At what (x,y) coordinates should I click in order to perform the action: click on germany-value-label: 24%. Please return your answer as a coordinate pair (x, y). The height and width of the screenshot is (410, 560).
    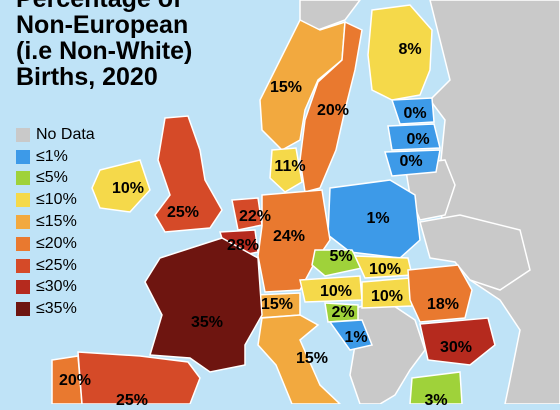
    Looking at the image, I should click on (289, 236).